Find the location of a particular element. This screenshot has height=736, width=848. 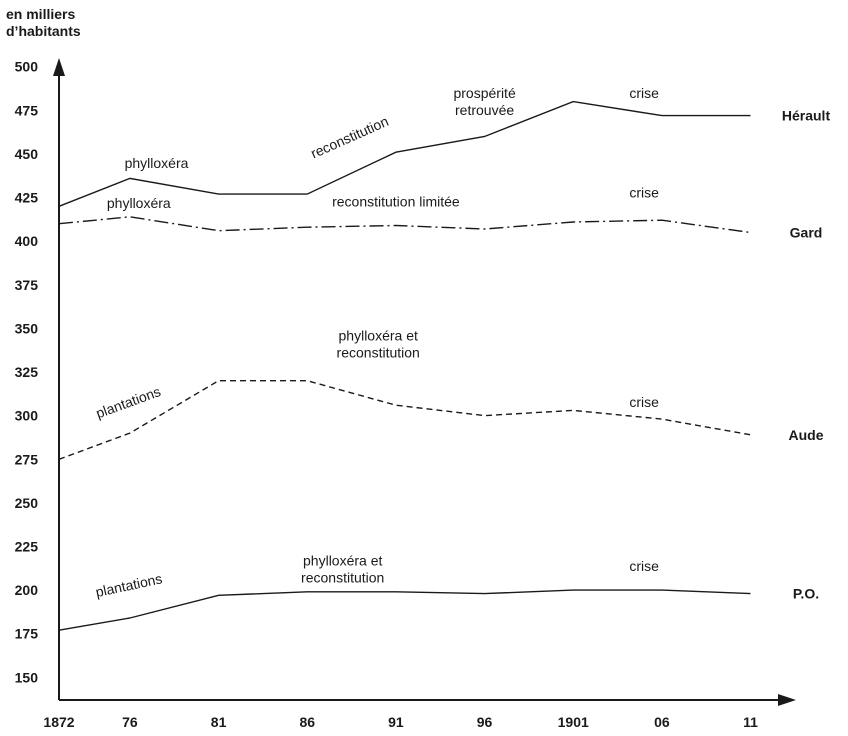

y-tick-label: 375 is located at coordinates (27, 285).